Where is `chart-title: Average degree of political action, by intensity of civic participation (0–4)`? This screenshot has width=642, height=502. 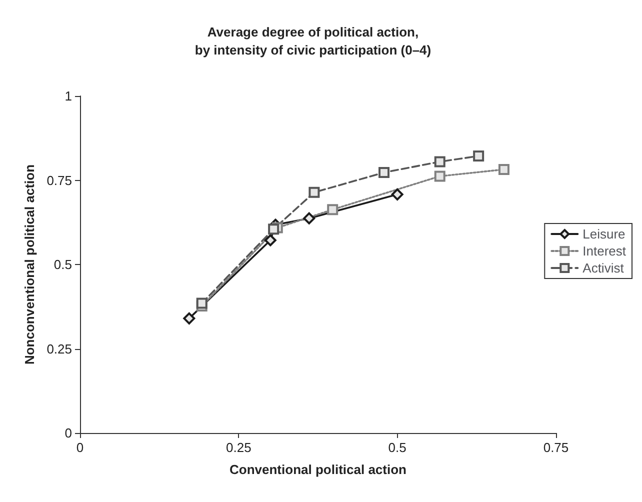 chart-title: Average degree of political action, by intensity of civic participation (0–4) is located at coordinates (313, 41).